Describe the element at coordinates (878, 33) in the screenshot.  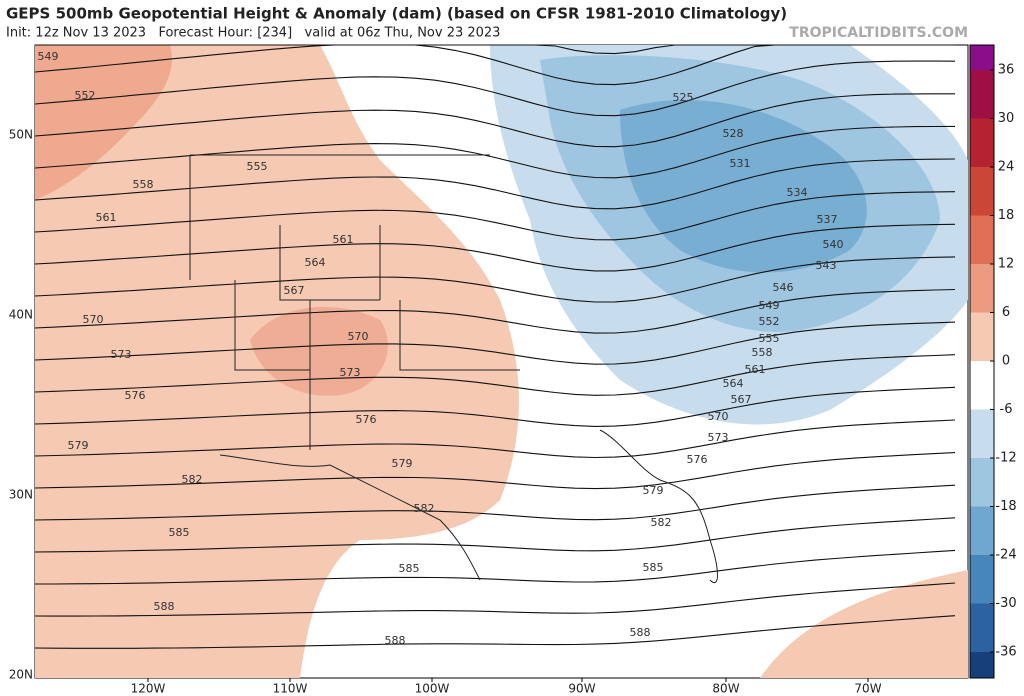
I see `credit: TROPICALTIDBITS.COM` at that location.